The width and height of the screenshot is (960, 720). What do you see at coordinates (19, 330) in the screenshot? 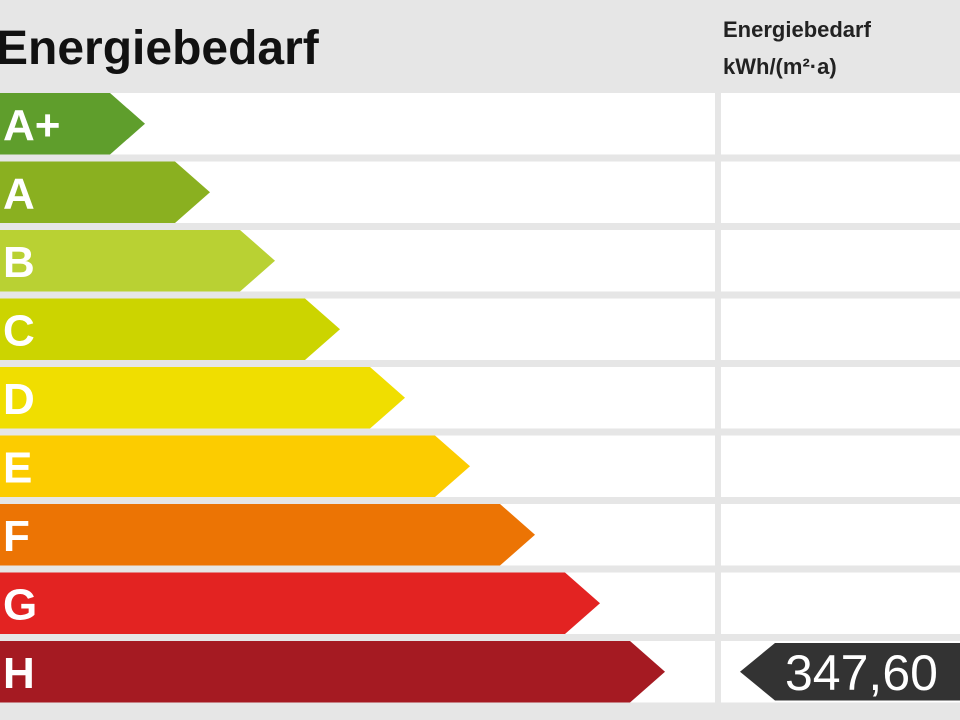
I see `class-label: C` at bounding box center [19, 330].